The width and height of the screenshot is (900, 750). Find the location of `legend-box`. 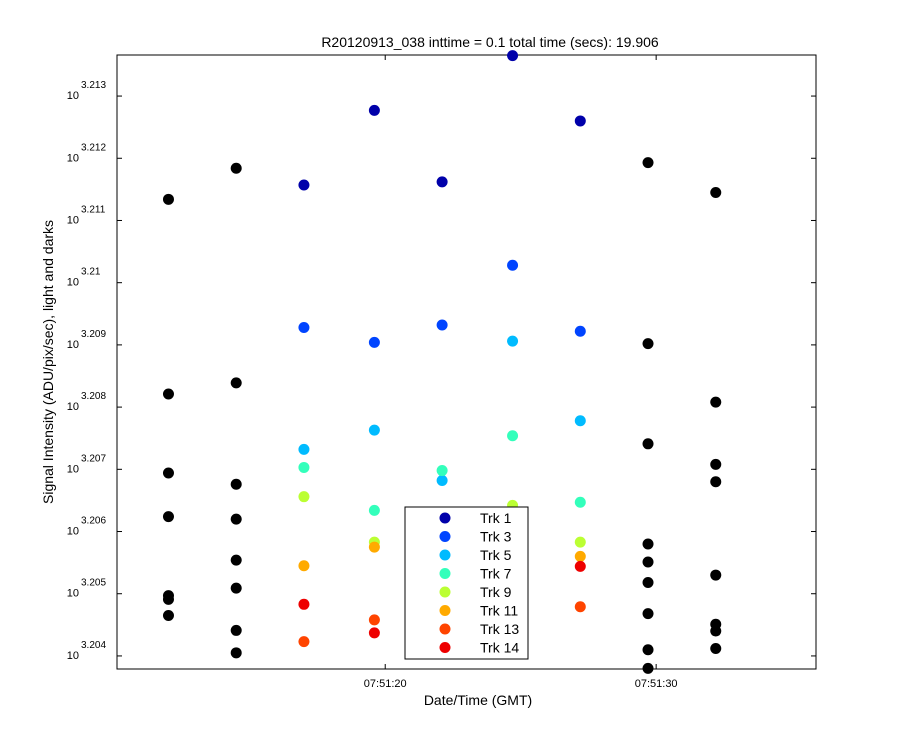

legend-box is located at coordinates (466, 583).